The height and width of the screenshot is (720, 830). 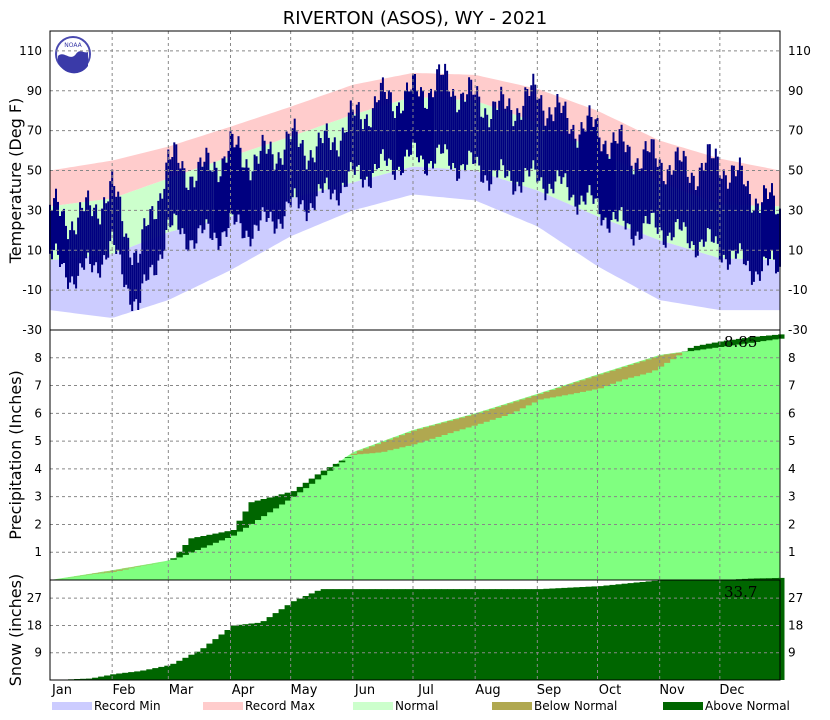 I want to click on y-tick-label-right: 110, so click(x=799, y=51).